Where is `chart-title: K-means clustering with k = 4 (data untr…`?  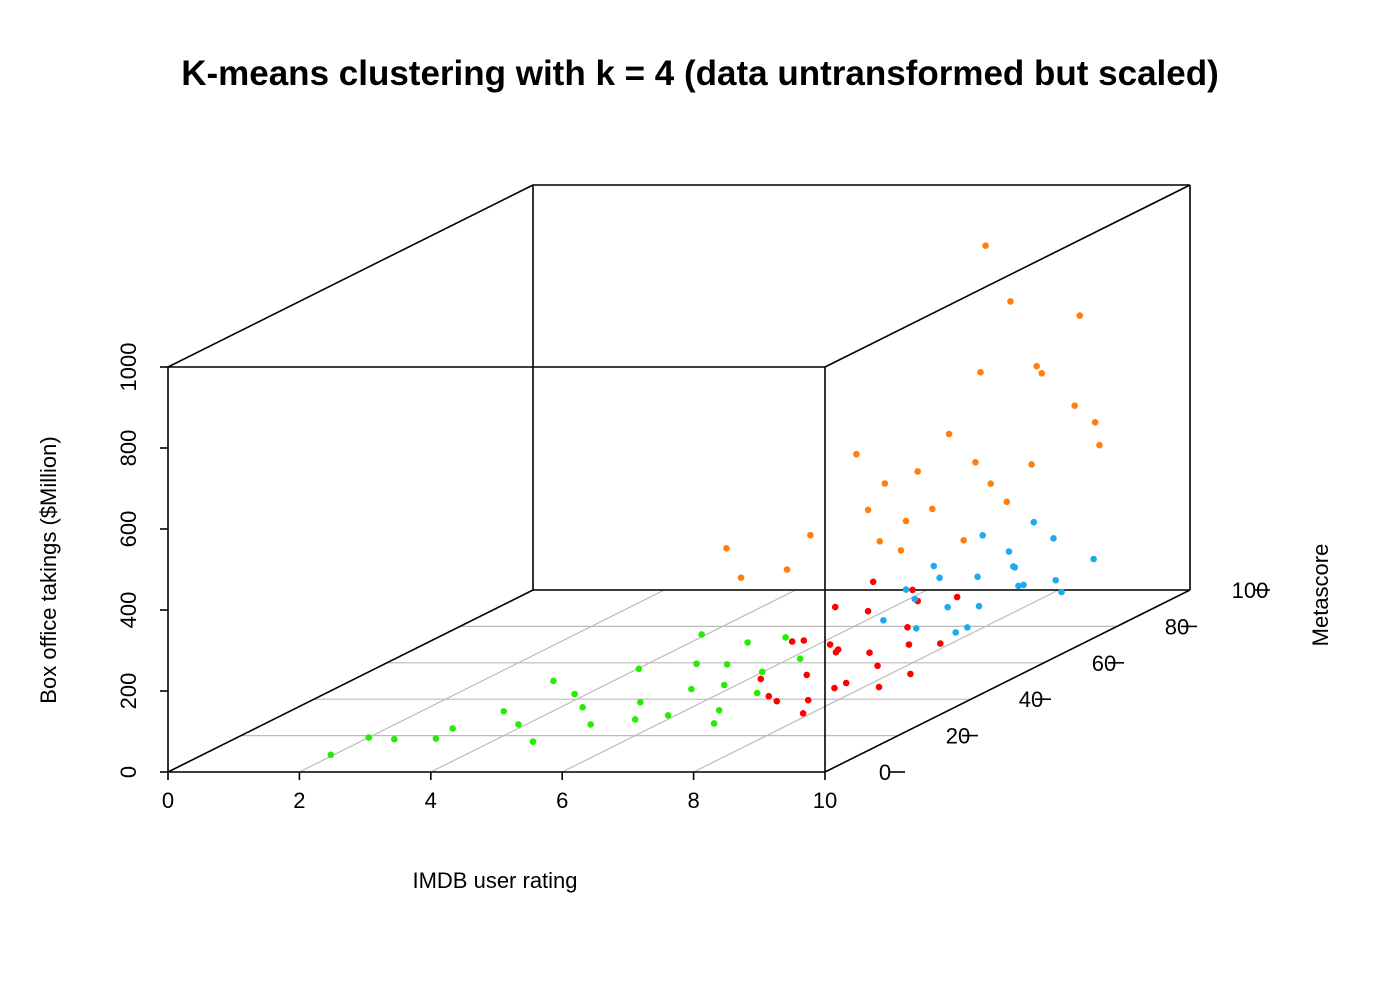 chart-title: K-means clustering with k = 4 (data untr… is located at coordinates (700, 73).